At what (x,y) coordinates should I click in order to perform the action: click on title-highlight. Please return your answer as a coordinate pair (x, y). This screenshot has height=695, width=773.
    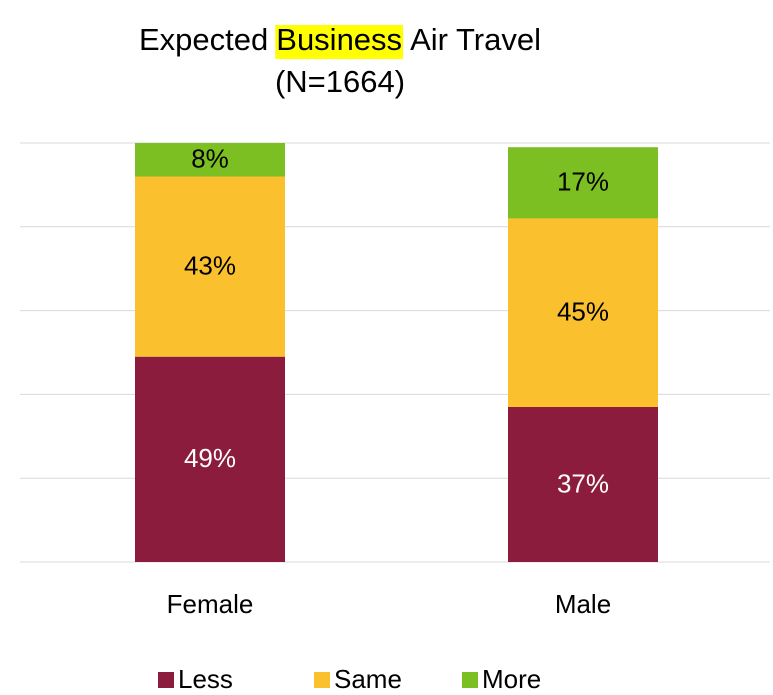
    Looking at the image, I should click on (339, 42).